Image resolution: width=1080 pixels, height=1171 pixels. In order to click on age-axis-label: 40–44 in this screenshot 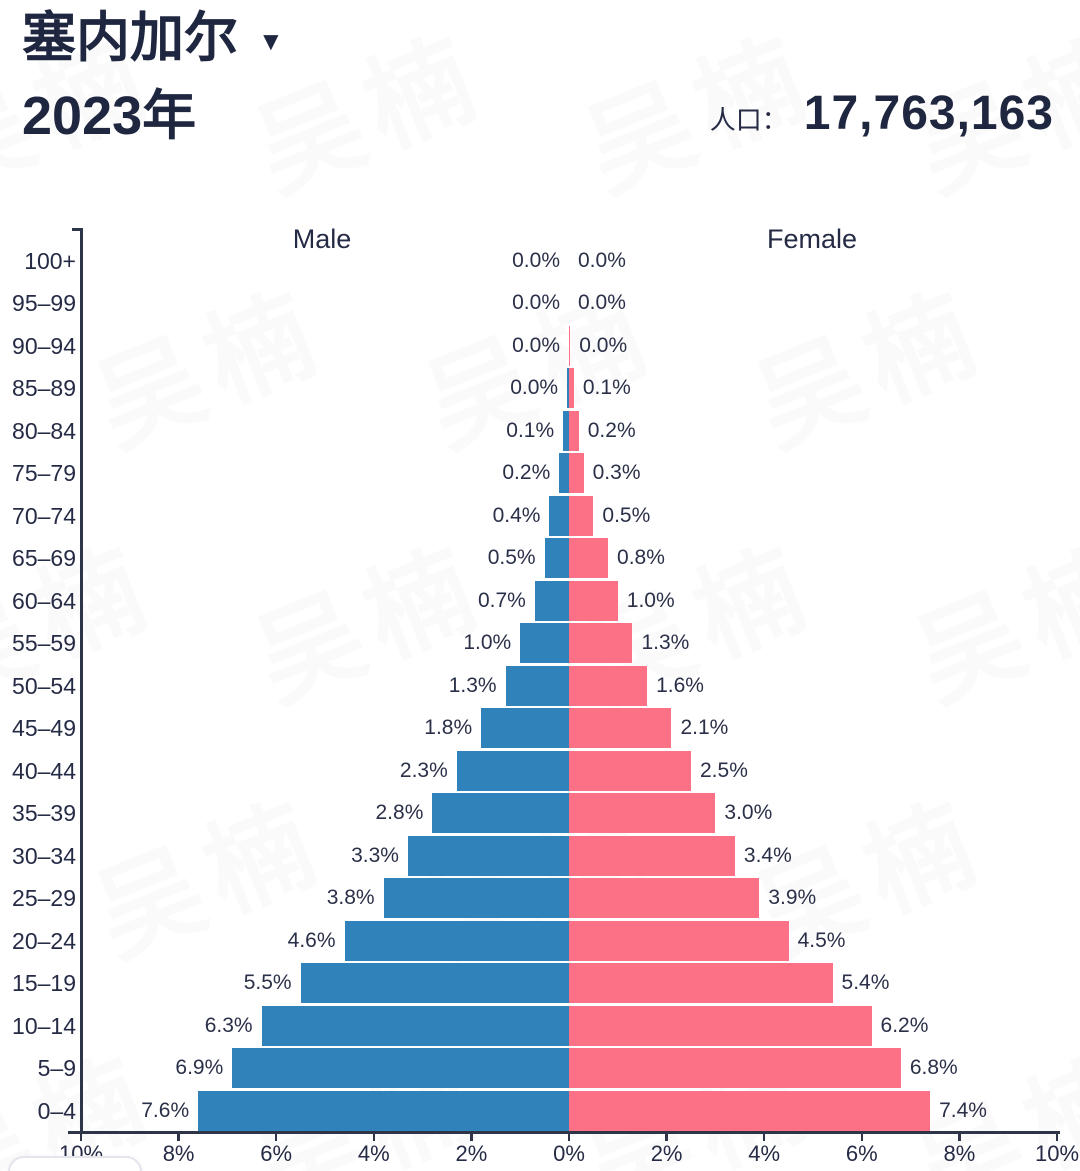, I will do `click(44, 770)`.